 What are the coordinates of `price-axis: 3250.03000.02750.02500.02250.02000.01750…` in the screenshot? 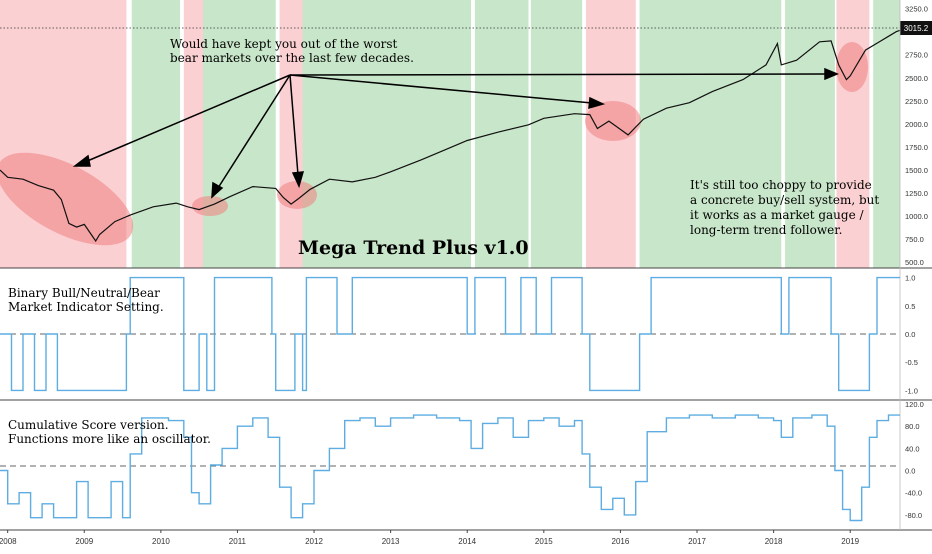 It's located at (916, 136).